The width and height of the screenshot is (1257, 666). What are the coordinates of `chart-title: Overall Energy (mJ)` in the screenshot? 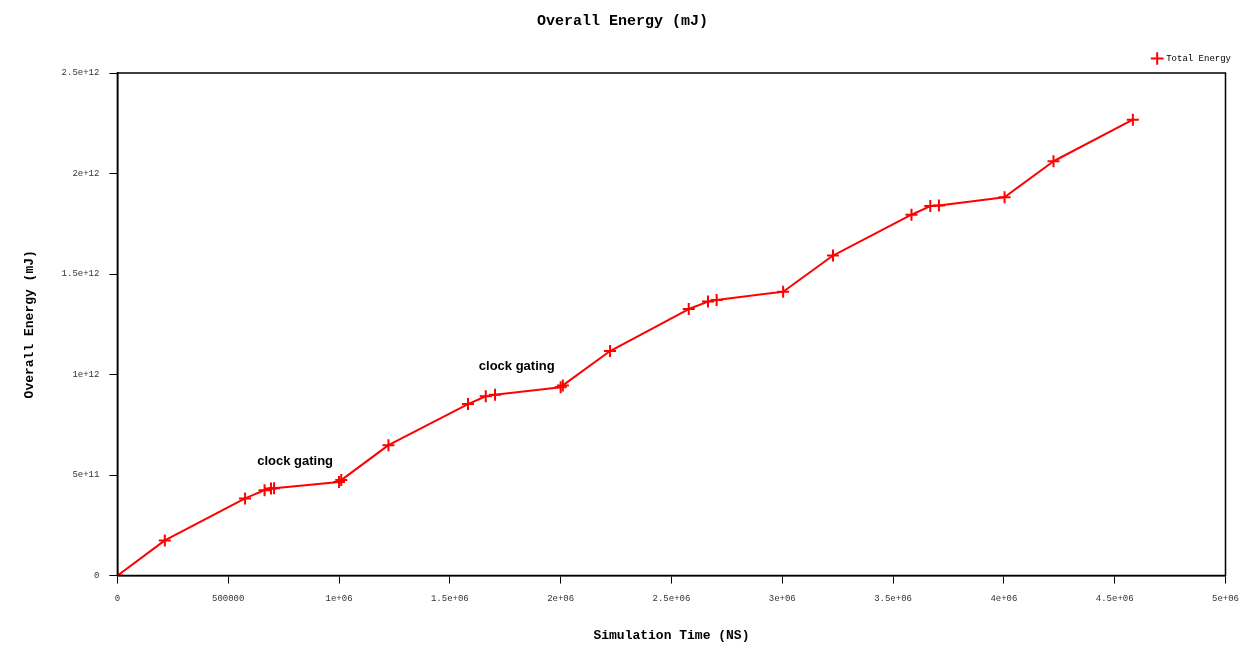 It's located at (622, 21).